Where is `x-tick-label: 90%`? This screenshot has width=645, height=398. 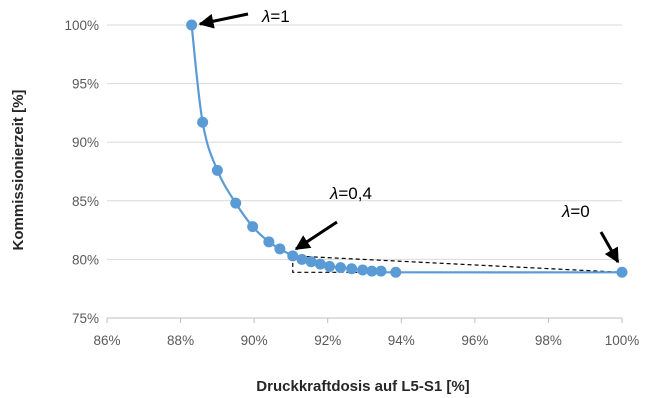 x-tick-label: 90% is located at coordinates (254, 340).